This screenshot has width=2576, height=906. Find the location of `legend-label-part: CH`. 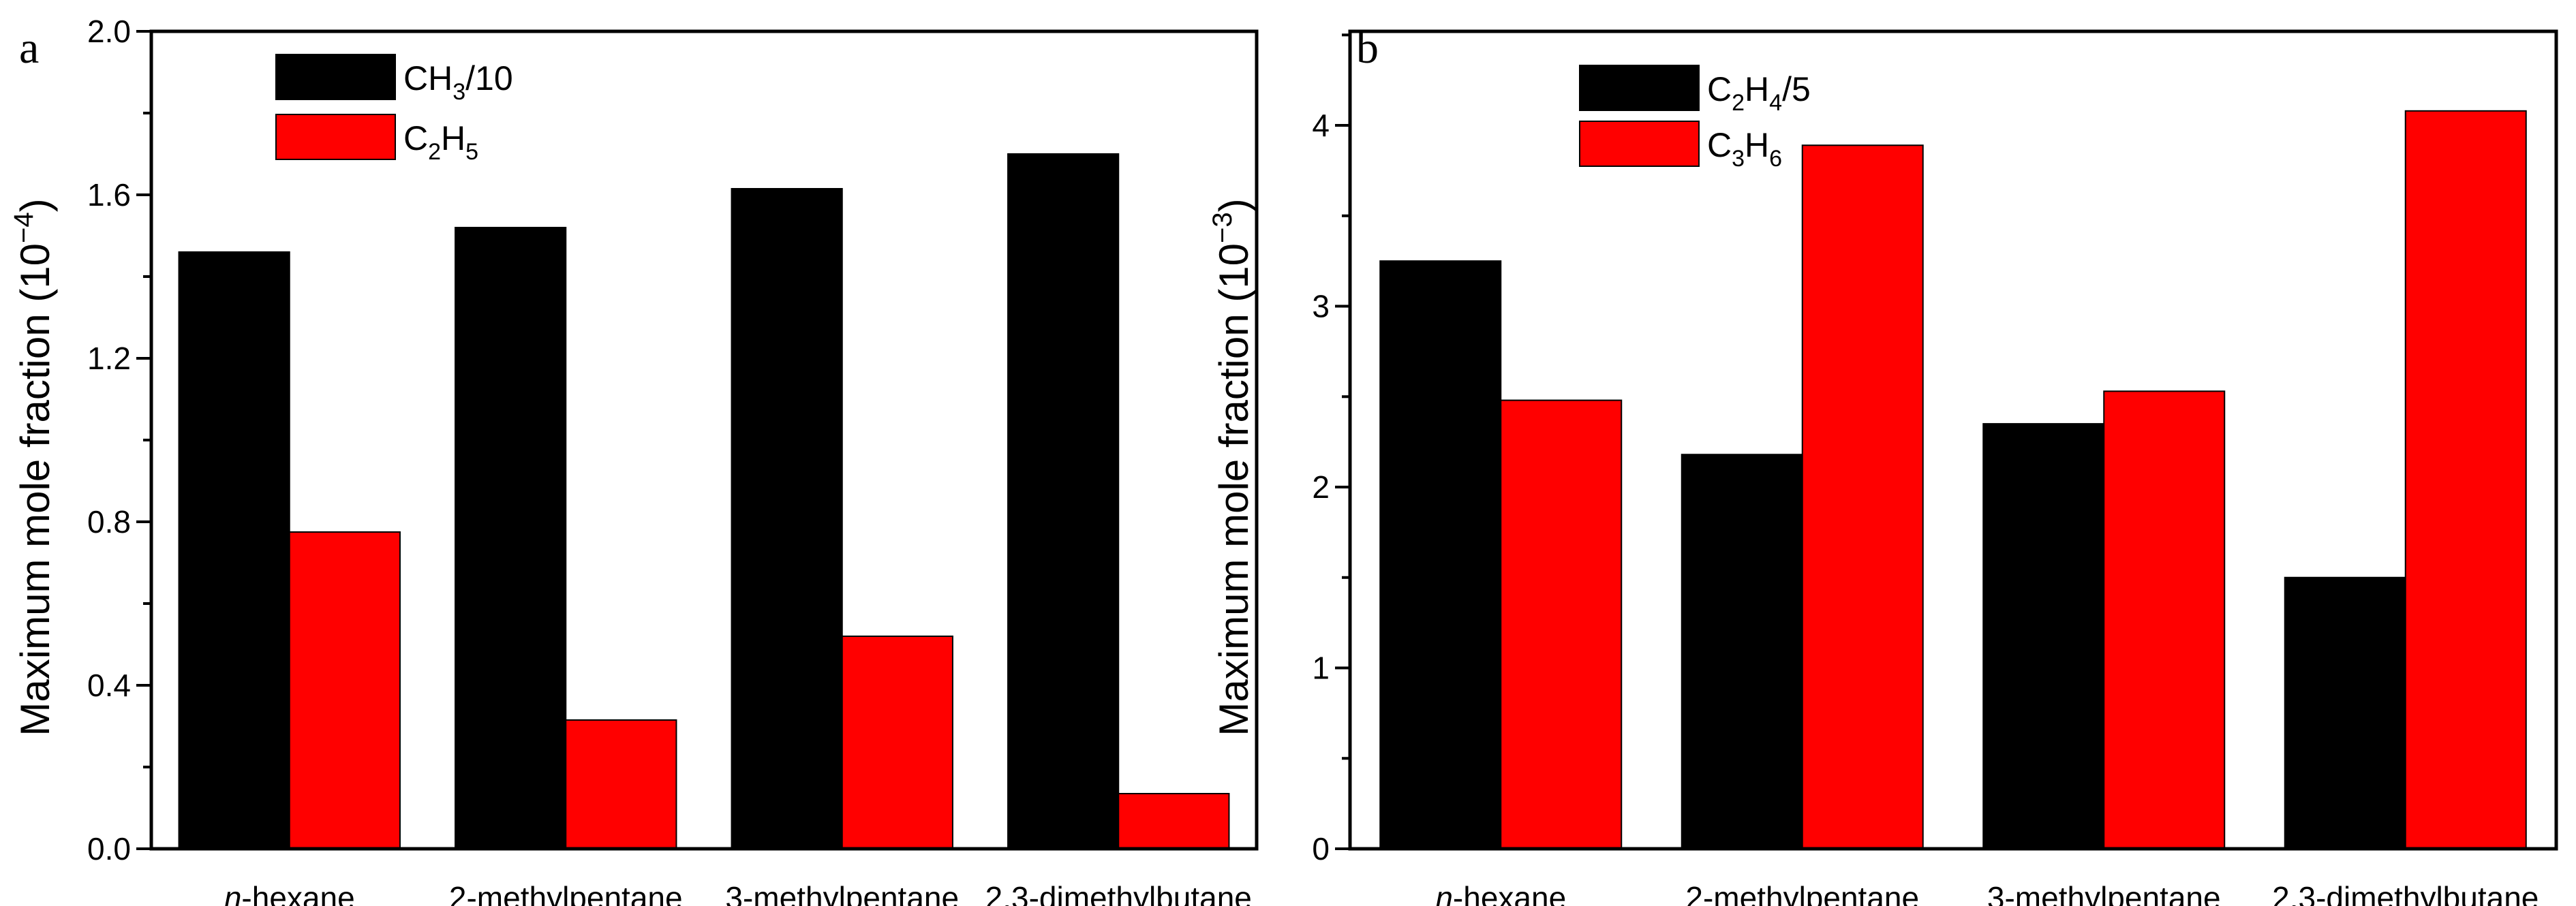

legend-label-part: CH is located at coordinates (428, 78).